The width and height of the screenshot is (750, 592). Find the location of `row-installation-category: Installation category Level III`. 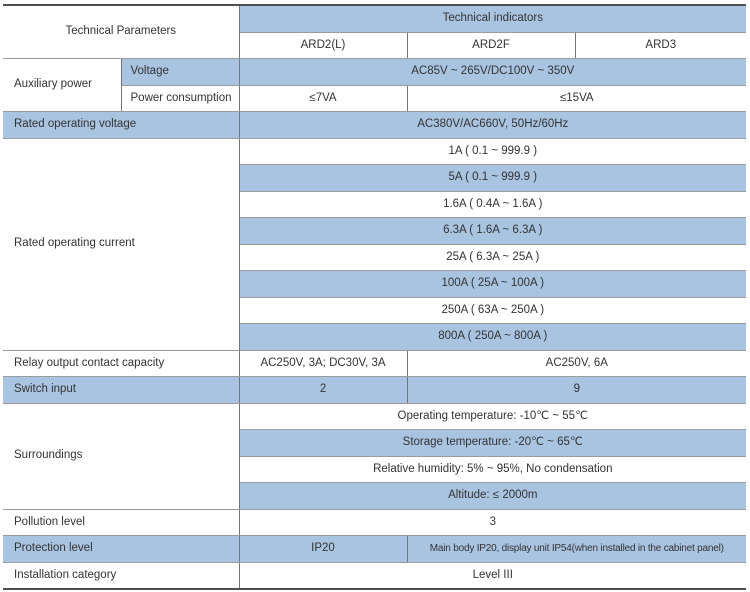

row-installation-category: Installation category Level III is located at coordinates (374, 575).